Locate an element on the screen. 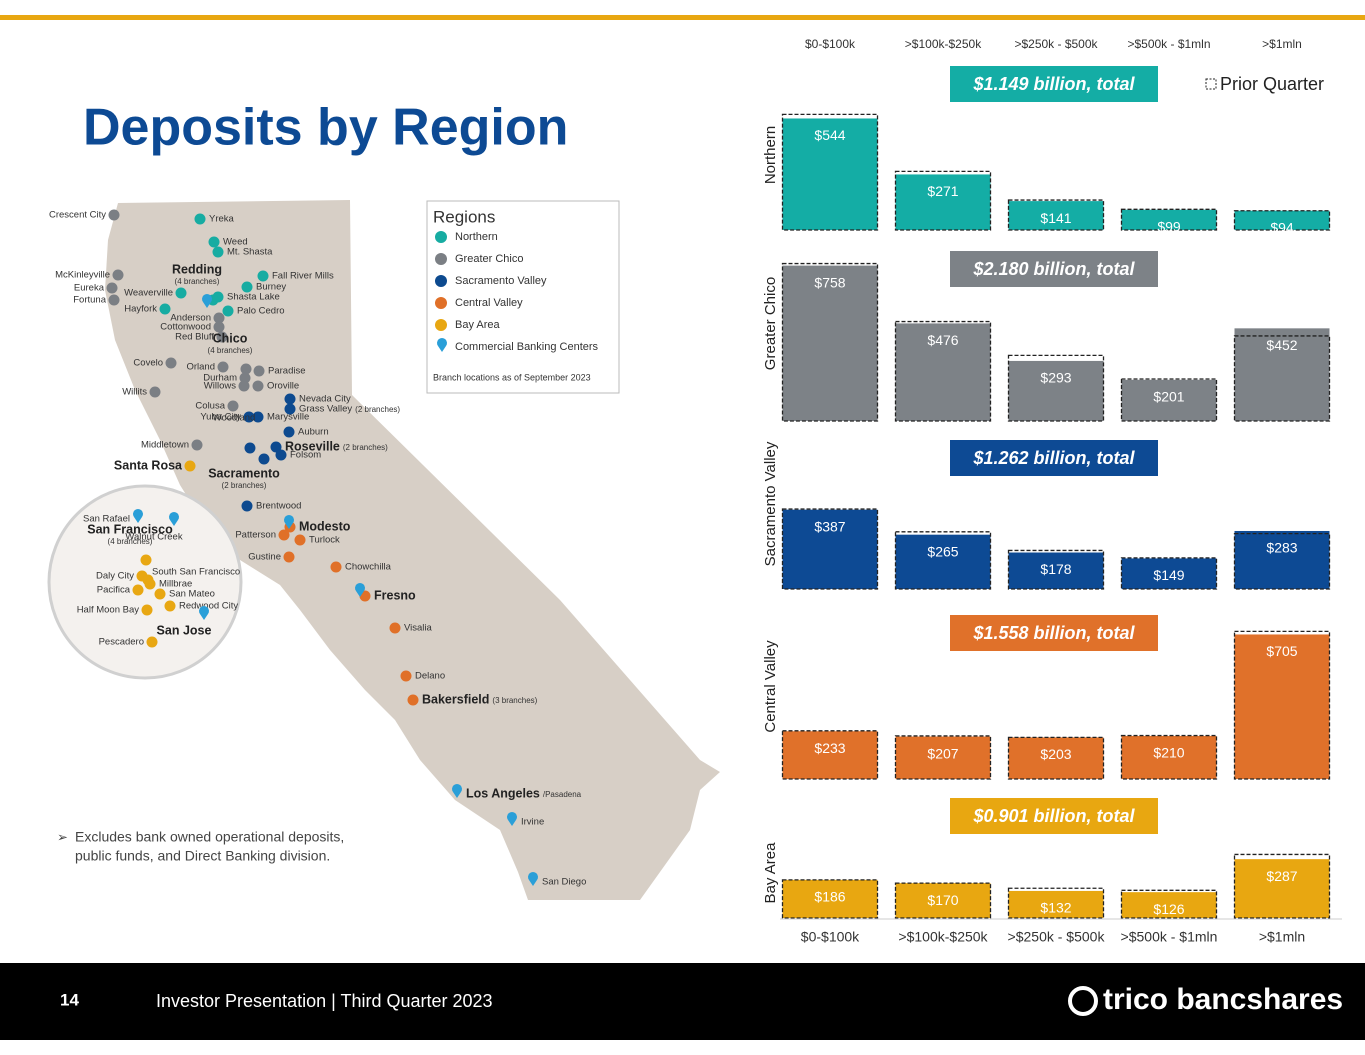 This screenshot has height=1055, width=1365. city-label: Eureka is located at coordinates (89, 288).